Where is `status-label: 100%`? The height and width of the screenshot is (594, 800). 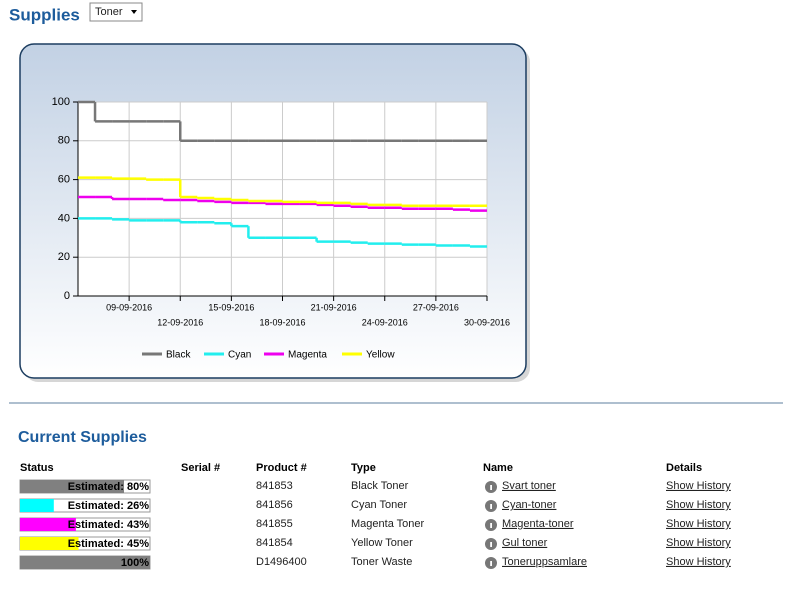 status-label: 100% is located at coordinates (135, 563).